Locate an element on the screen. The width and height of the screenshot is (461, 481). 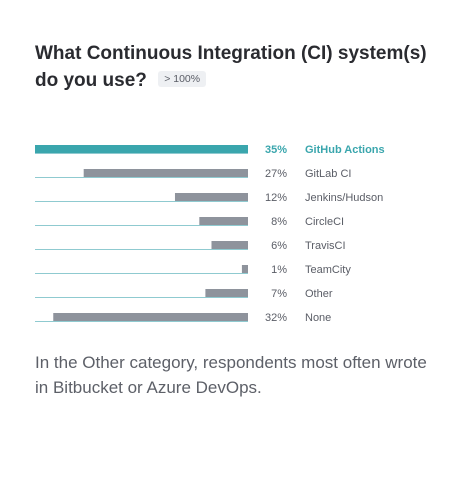
value-label: 32% is located at coordinates (276, 318).